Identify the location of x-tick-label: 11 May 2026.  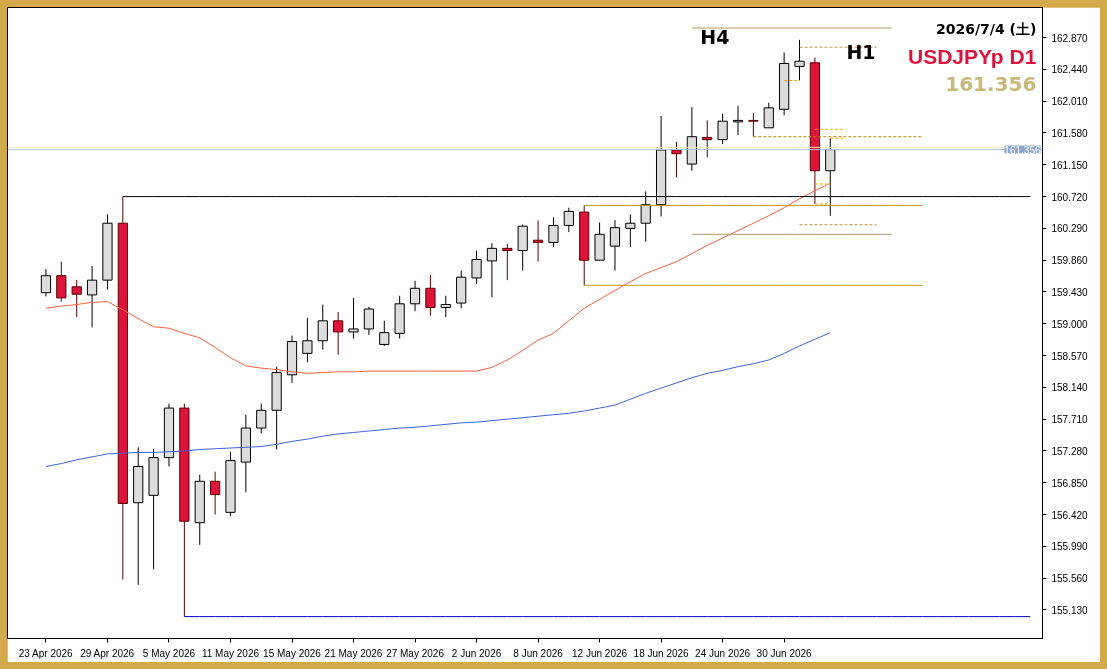
(230, 653).